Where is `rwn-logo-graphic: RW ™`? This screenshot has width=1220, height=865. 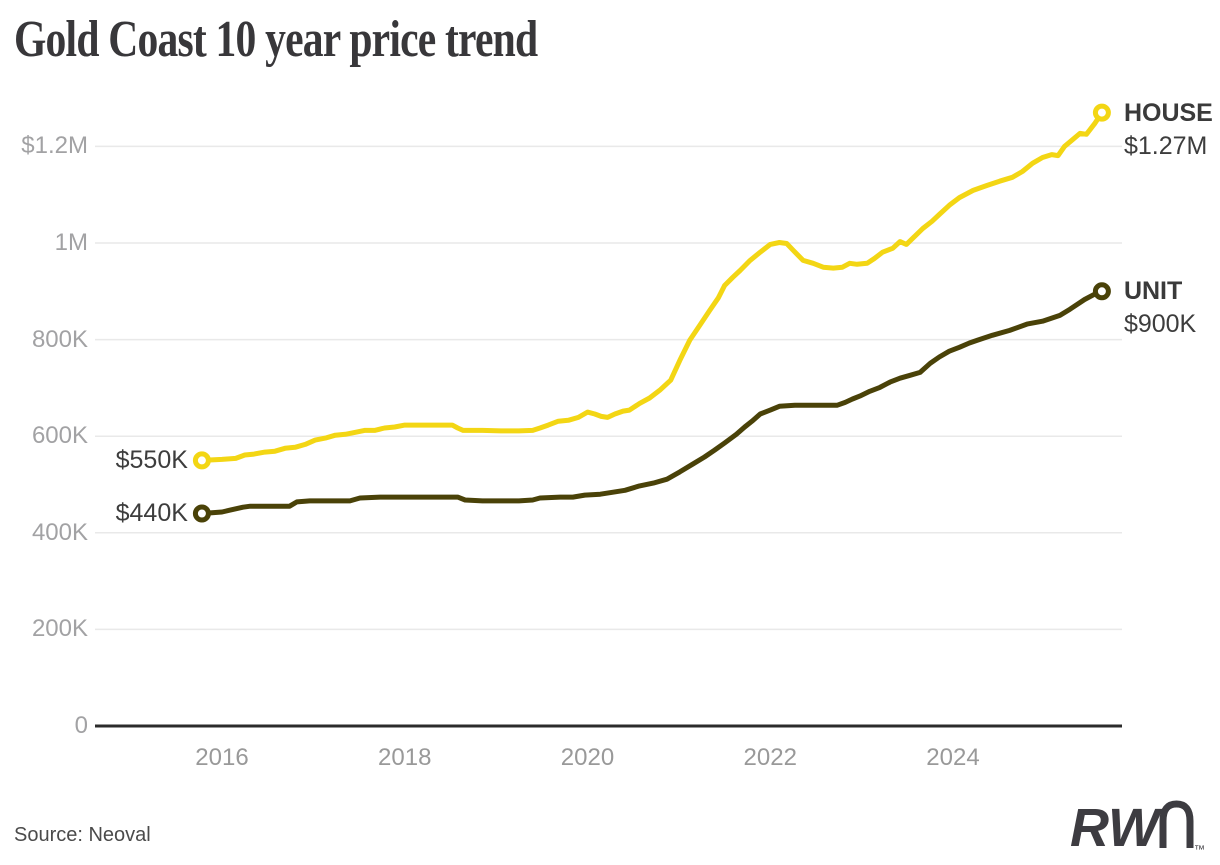
rwn-logo-graphic: RW ™ is located at coordinates (1137, 828).